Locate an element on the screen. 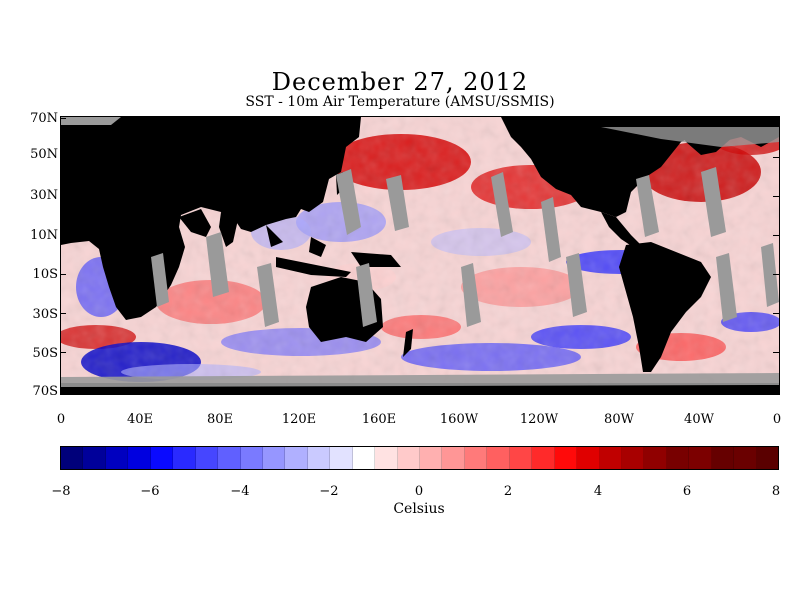 The image size is (800, 600). lat-label-50s: 50S is located at coordinates (45, 353).